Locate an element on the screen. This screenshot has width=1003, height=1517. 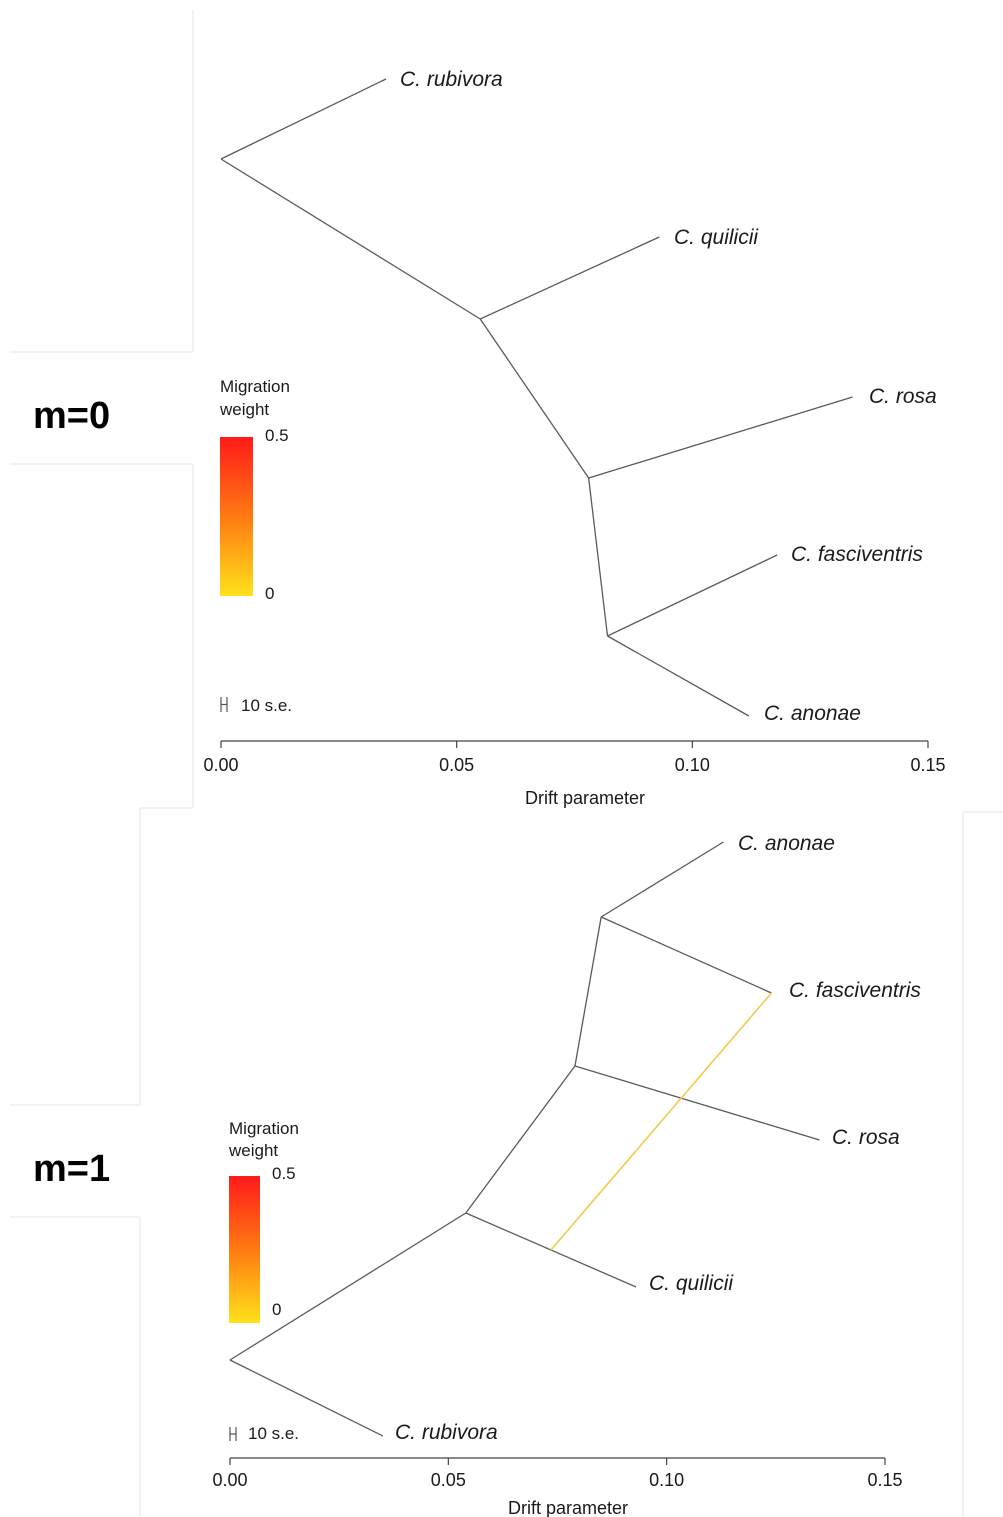
panel-label-m1: m=1 is located at coordinates (71, 1169).